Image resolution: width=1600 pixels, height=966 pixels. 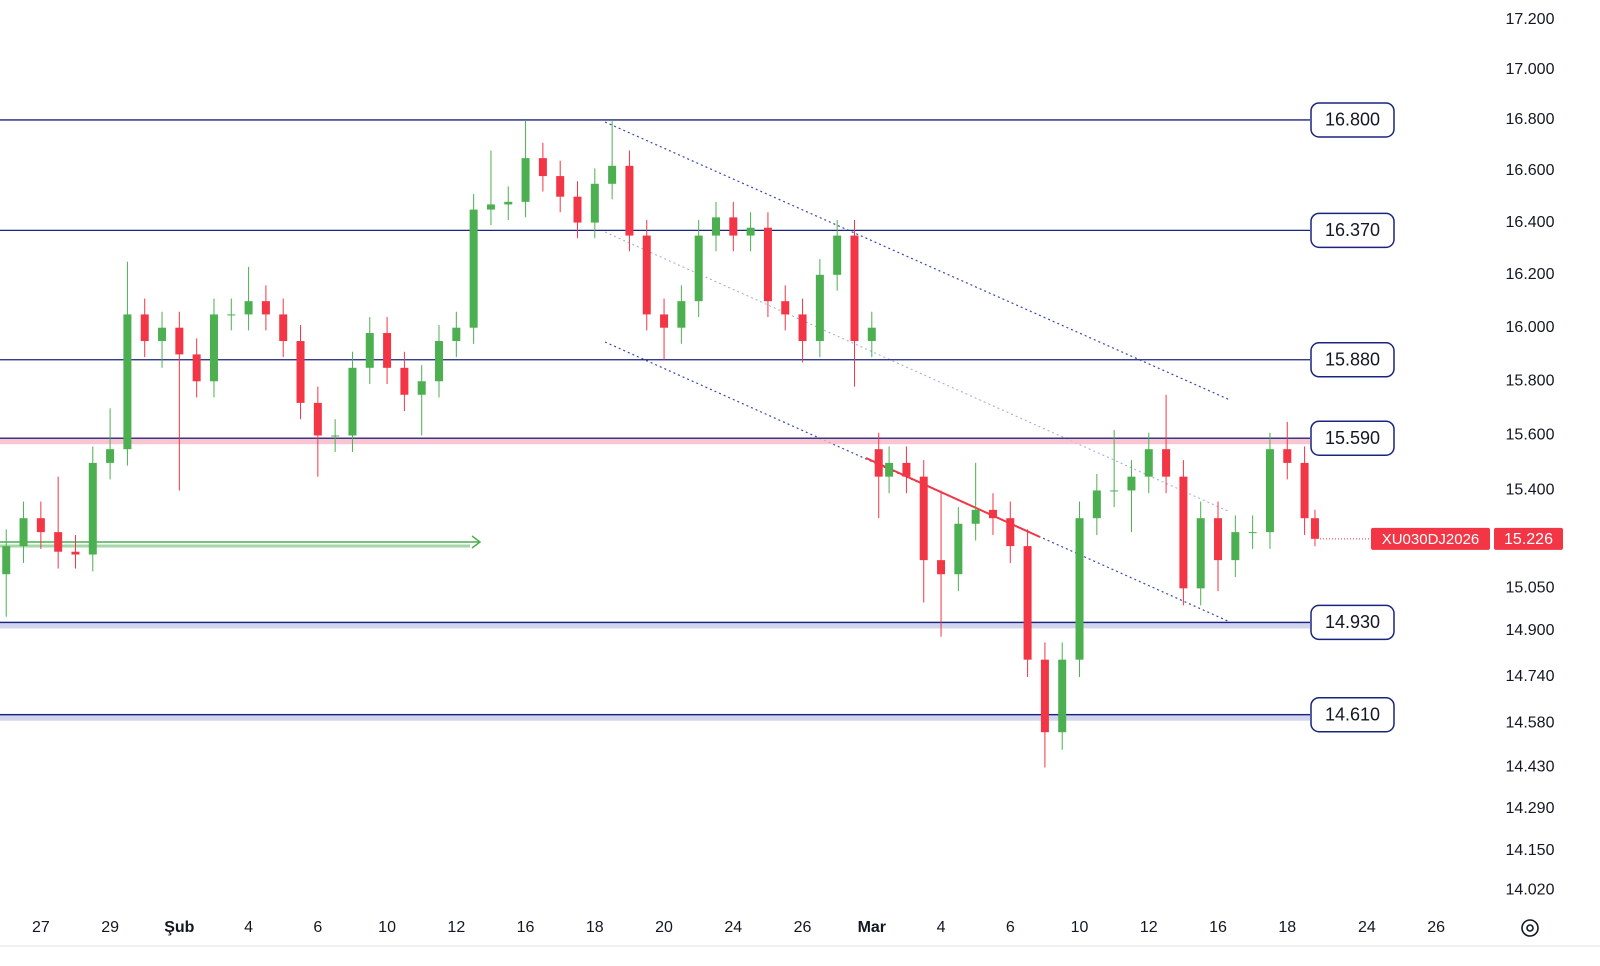 I want to click on settings-ring, so click(x=1530, y=928).